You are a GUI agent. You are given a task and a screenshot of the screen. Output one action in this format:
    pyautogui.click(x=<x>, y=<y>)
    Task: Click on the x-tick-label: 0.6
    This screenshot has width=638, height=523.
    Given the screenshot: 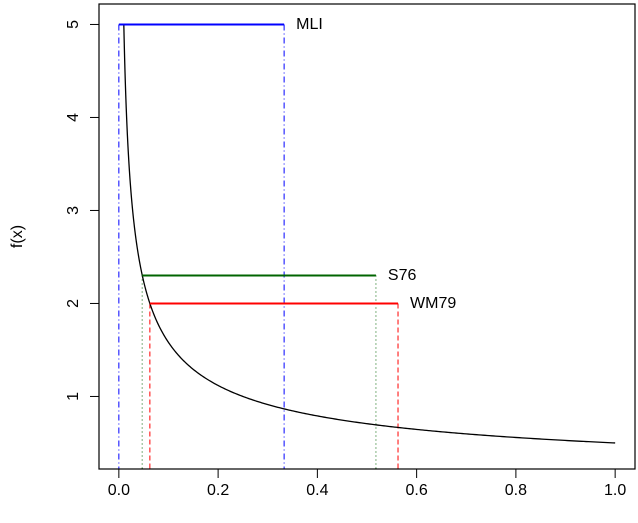 What is the action you would take?
    pyautogui.click(x=417, y=490)
    